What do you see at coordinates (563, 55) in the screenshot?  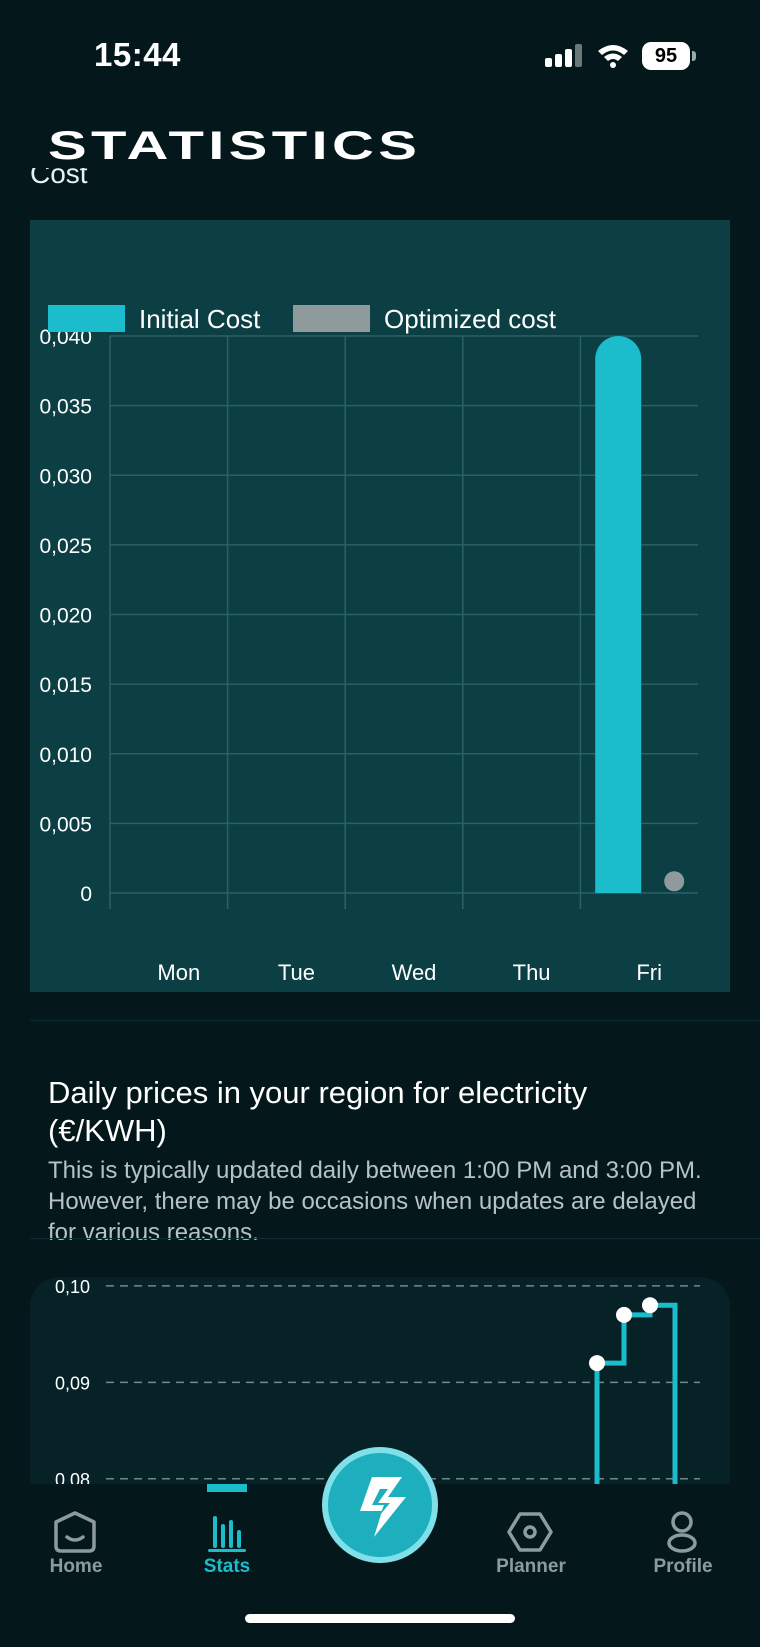 I see `signal-icon` at bounding box center [563, 55].